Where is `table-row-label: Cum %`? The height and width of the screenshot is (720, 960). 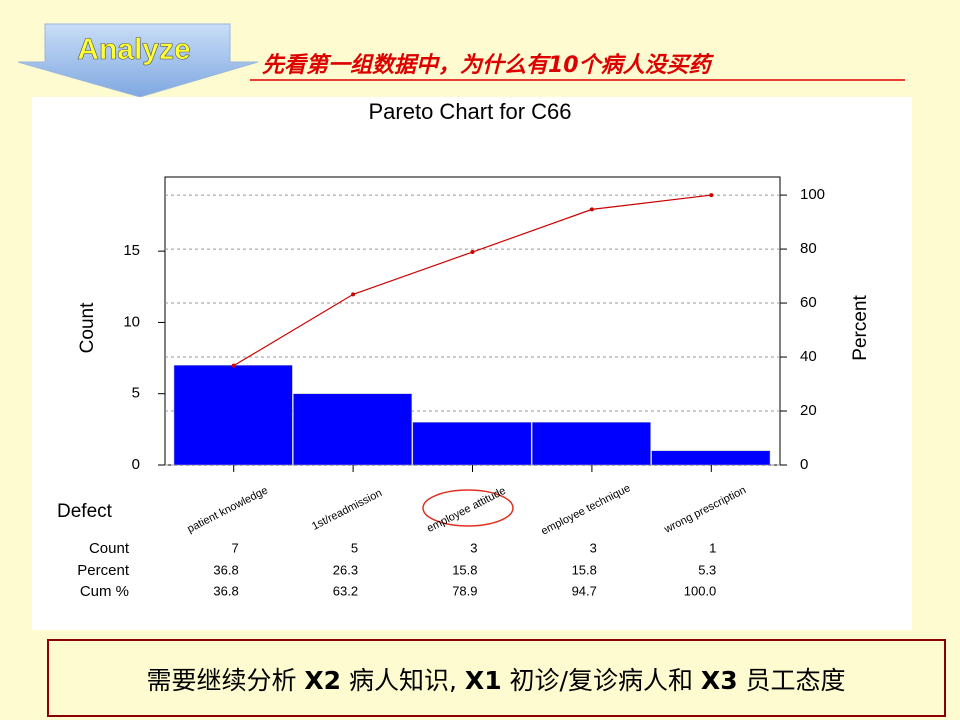
table-row-label: Cum % is located at coordinates (104, 591).